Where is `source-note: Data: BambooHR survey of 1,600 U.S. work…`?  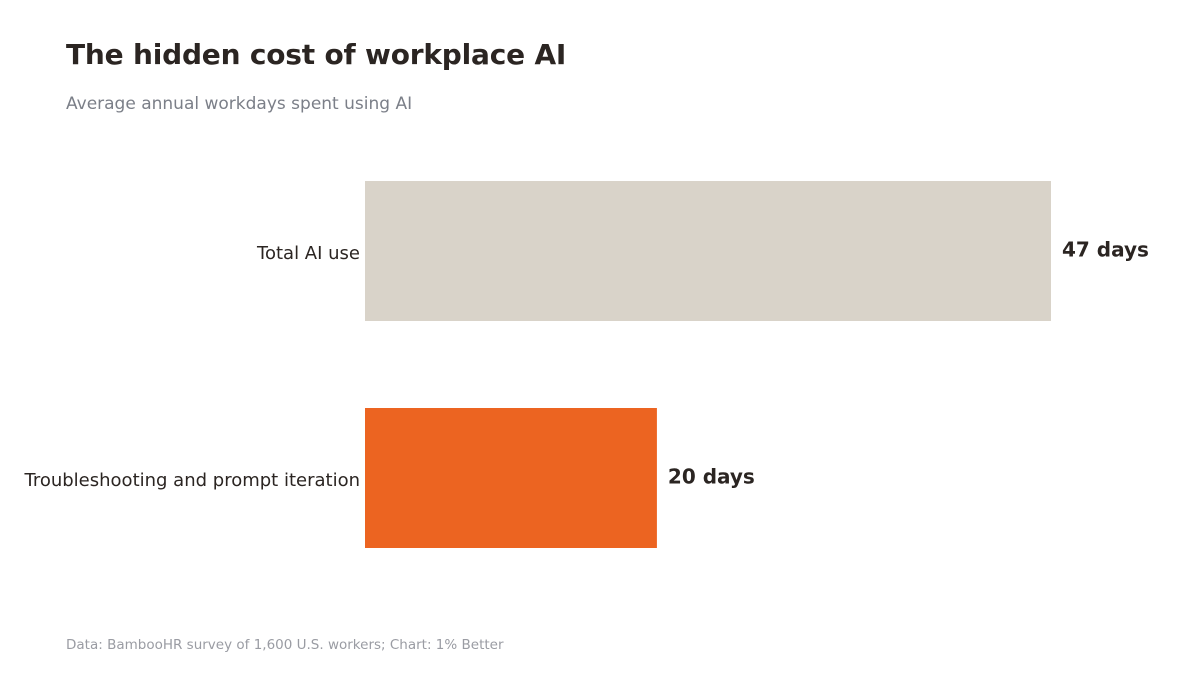
source-note: Data: BambooHR survey of 1,600 U.S. work… is located at coordinates (285, 645).